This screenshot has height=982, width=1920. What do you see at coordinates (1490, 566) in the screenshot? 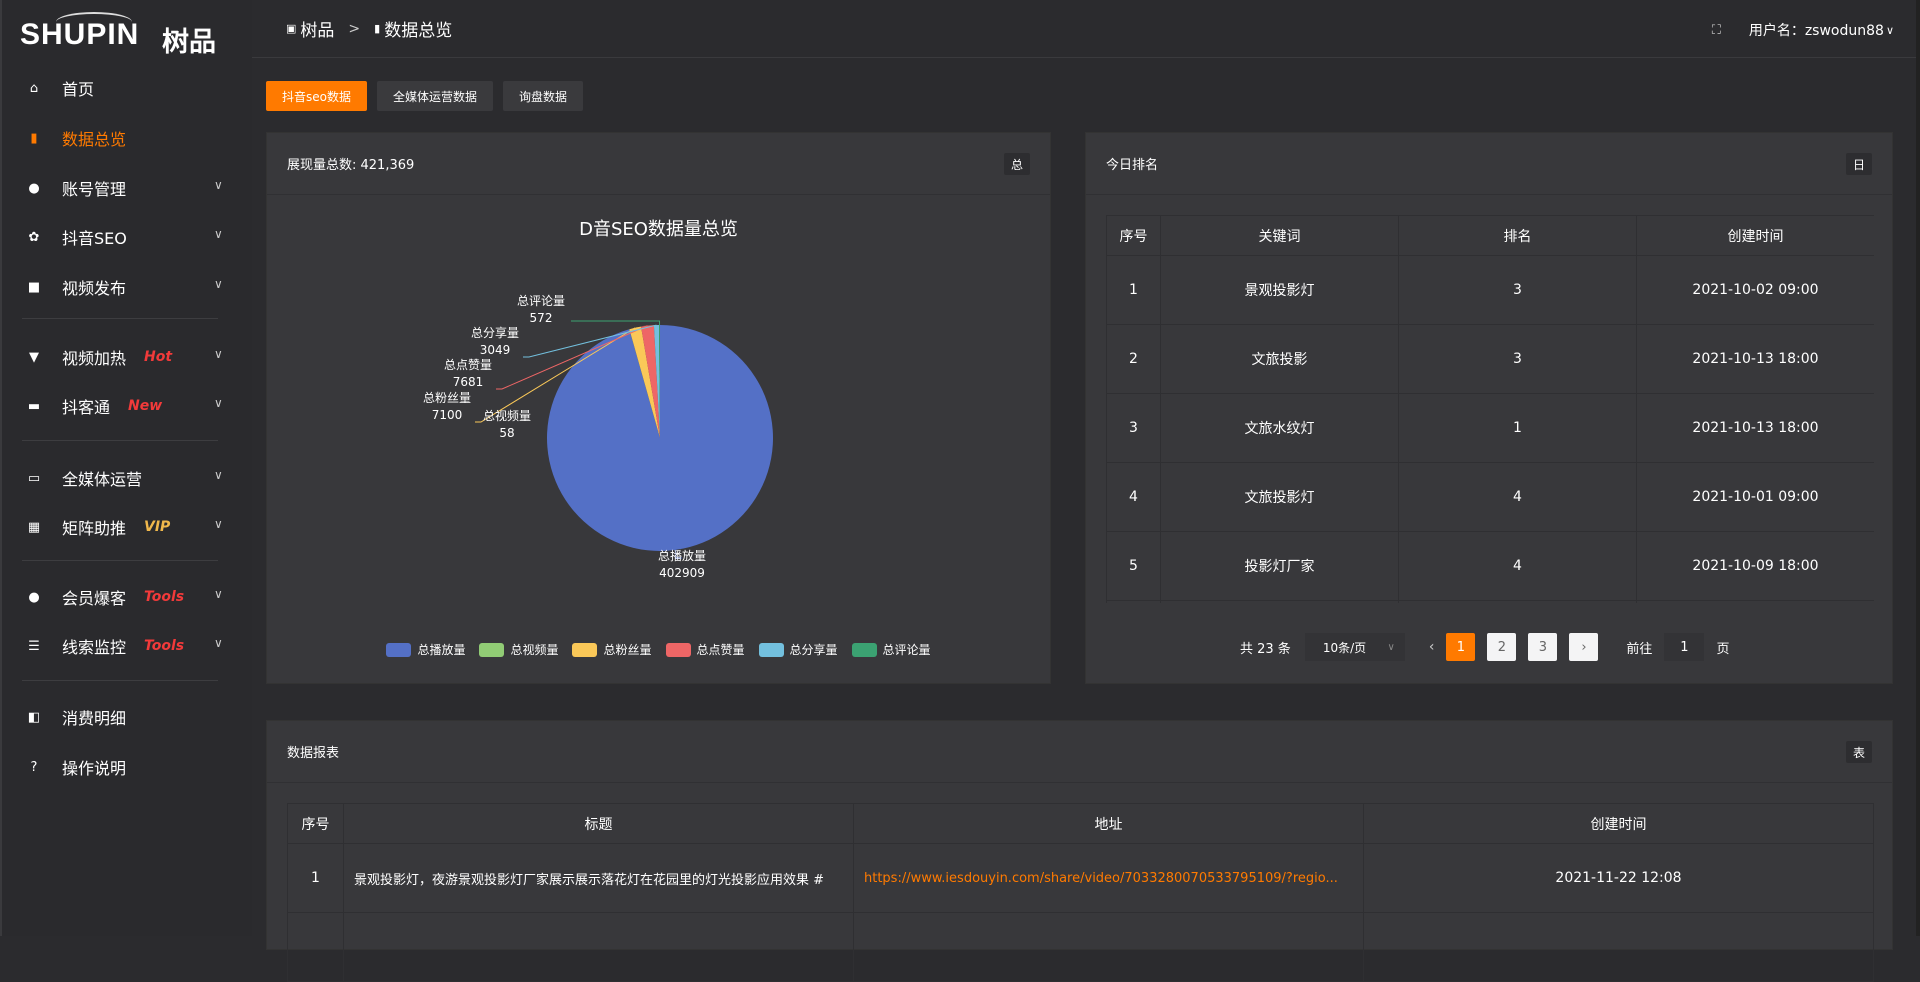
I see `table-row: 5 投影灯厂家 4 2021-10-09 18:00` at bounding box center [1490, 566].